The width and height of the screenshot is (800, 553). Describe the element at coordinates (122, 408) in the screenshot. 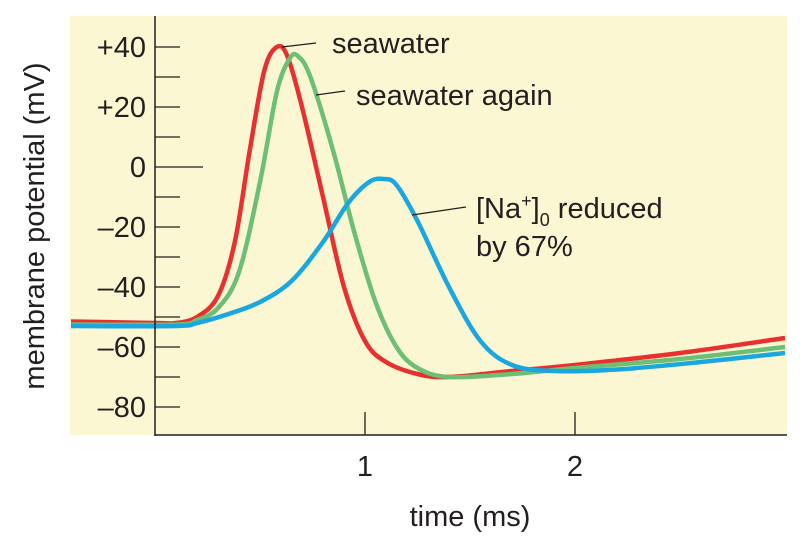

I see `y-tick-label: –80` at that location.